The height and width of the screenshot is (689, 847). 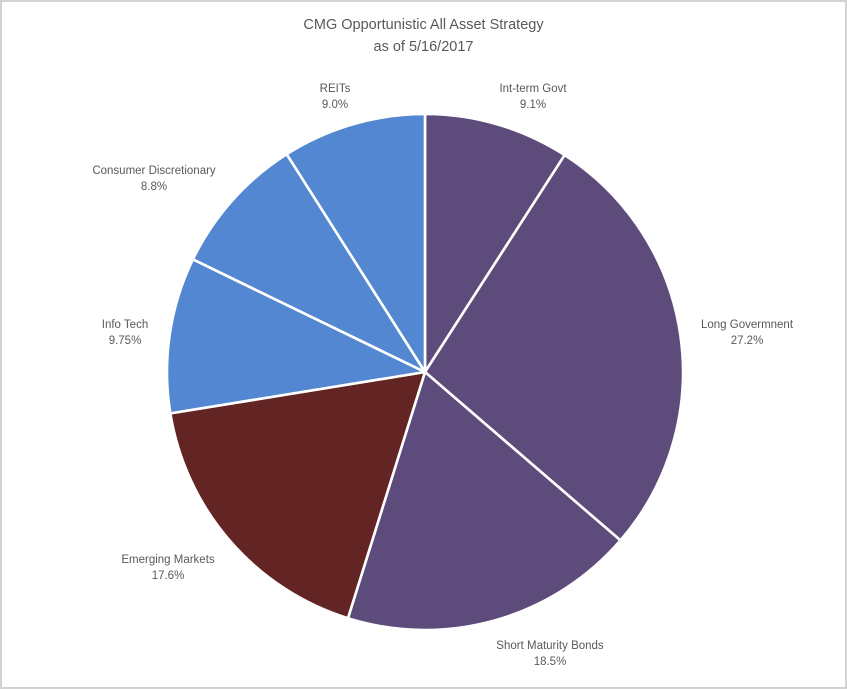 I want to click on label-emerging-markets: Emerging Markets 17.6%, so click(x=167, y=568).